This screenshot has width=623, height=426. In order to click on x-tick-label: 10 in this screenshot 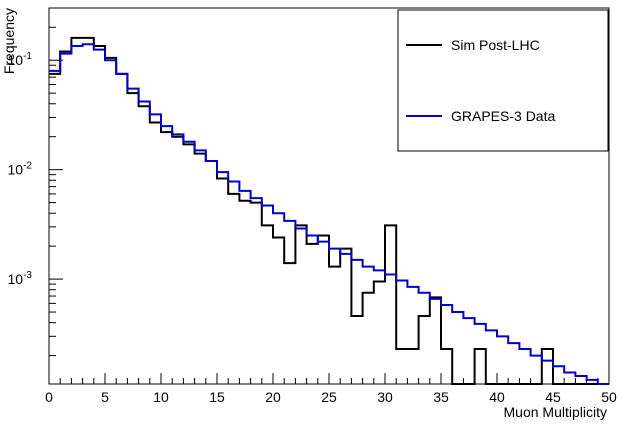, I will do `click(161, 397)`.